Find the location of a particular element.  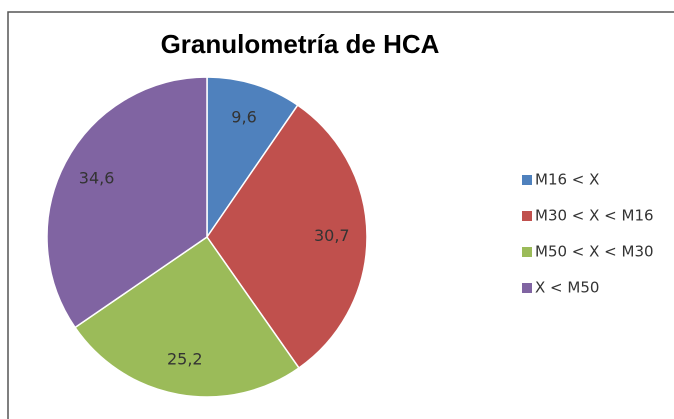

data-label: 9,6 is located at coordinates (243, 116).